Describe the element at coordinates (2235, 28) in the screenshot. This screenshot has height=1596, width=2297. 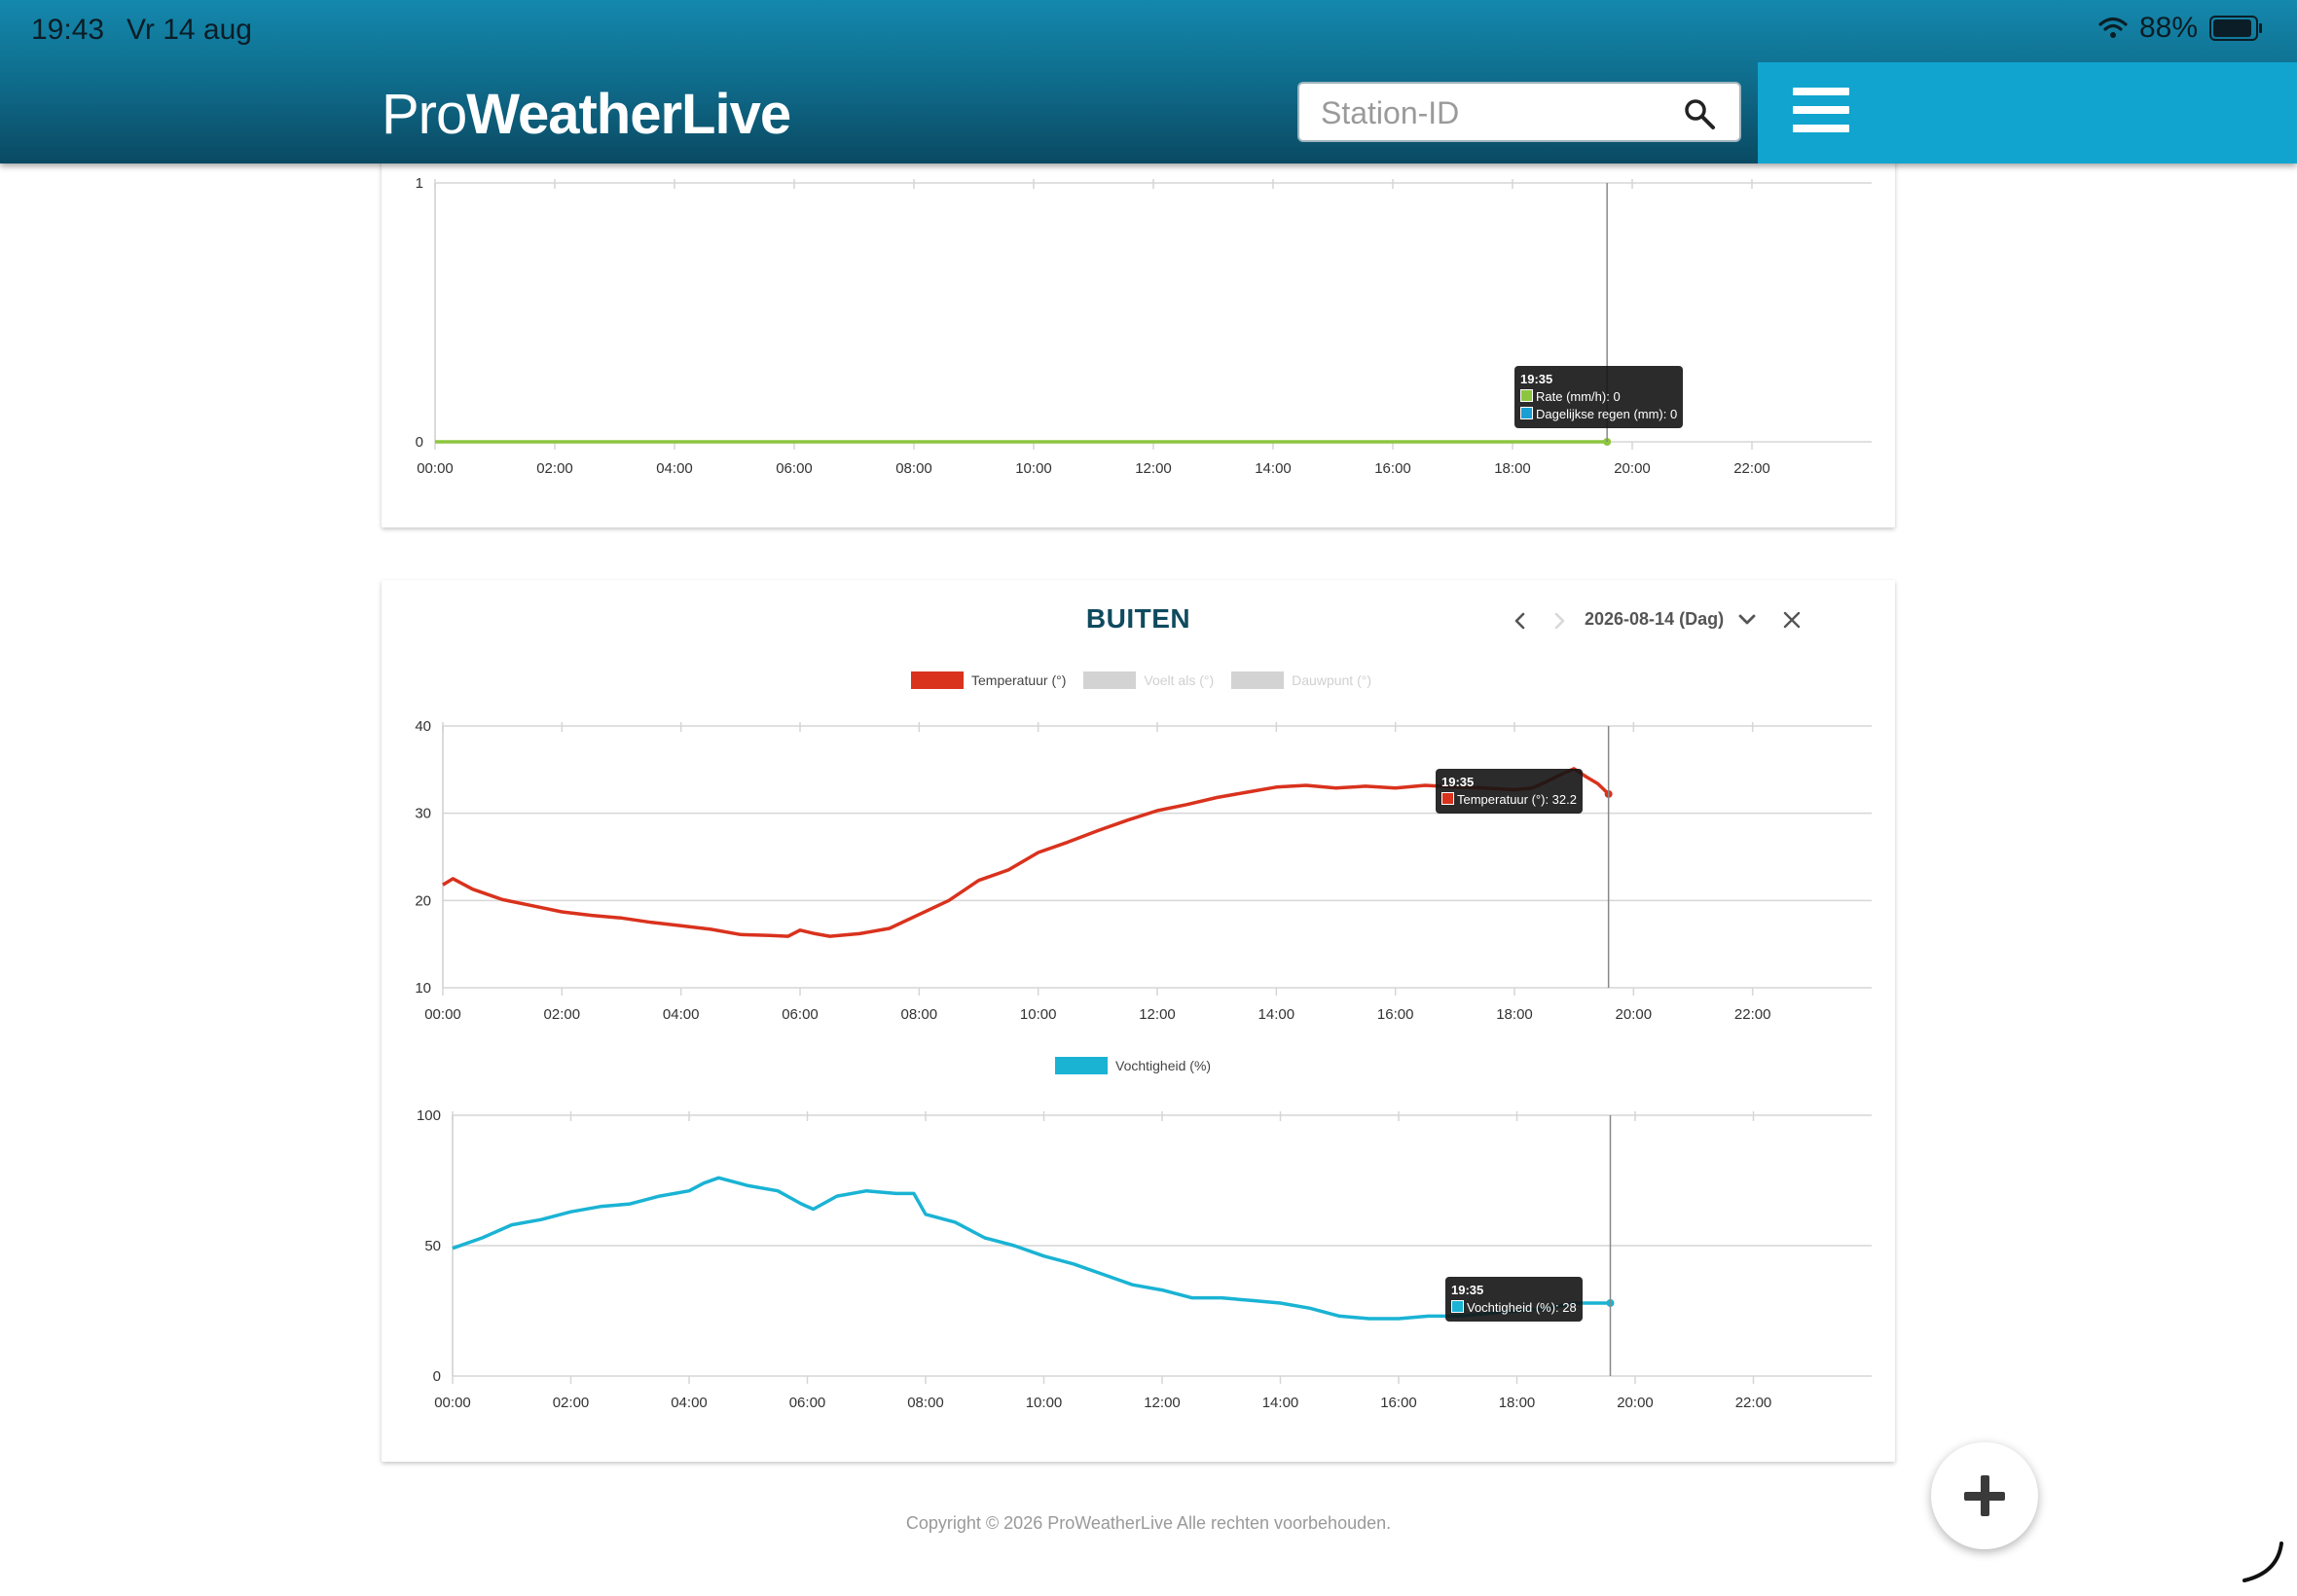
I see `battery-icon` at that location.